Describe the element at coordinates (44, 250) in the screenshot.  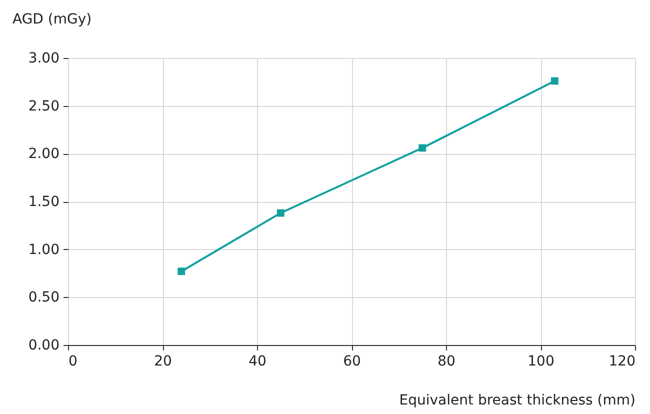
I see `y-tick-label: 1.00` at that location.